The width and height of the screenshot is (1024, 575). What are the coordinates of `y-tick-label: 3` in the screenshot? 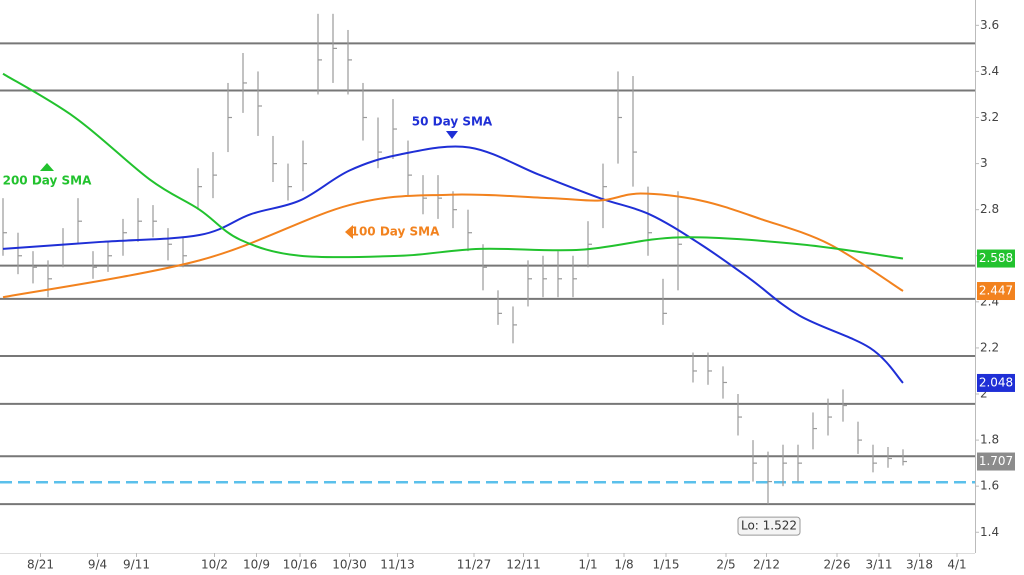 It's located at (984, 163).